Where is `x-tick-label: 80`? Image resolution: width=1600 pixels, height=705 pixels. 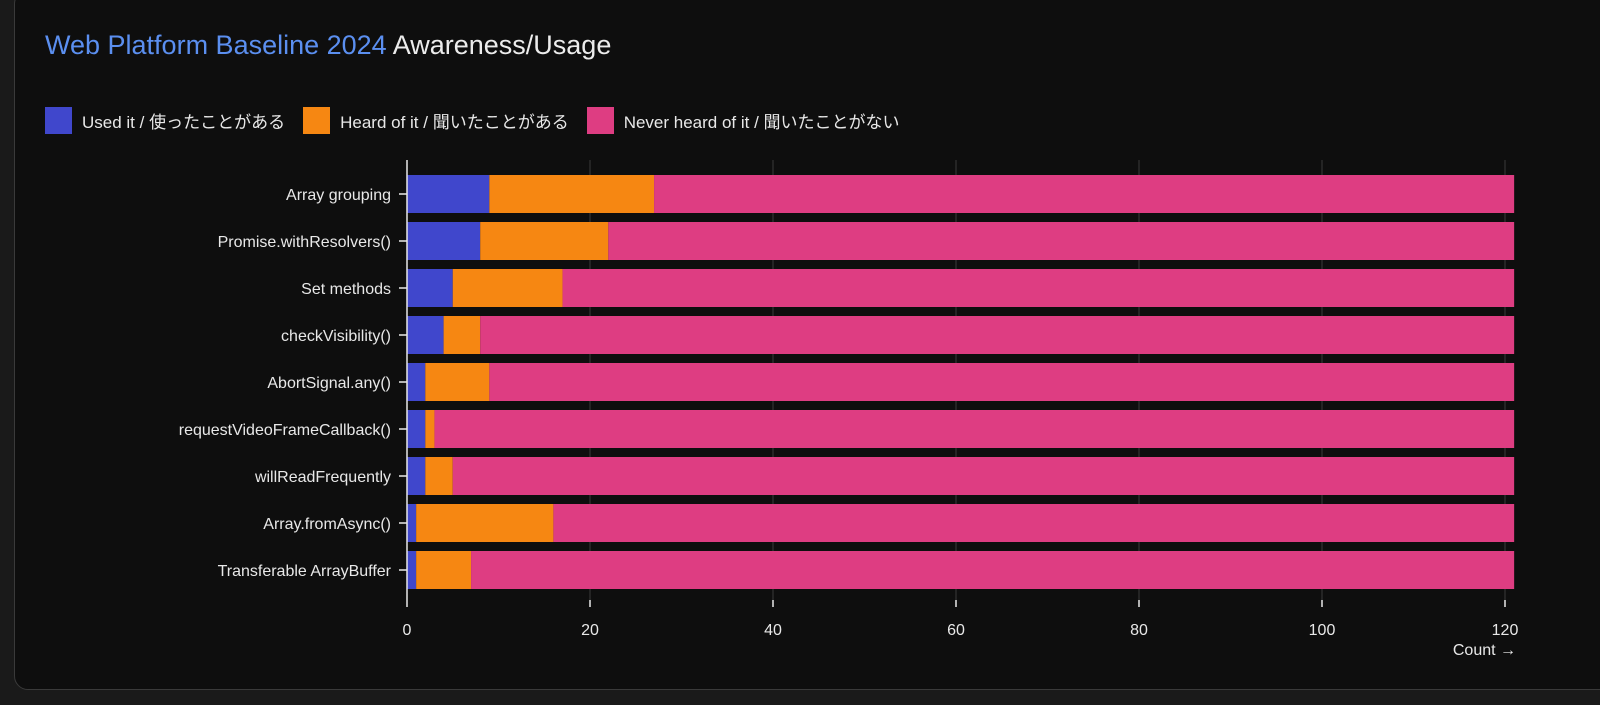 x-tick-label: 80 is located at coordinates (1139, 630).